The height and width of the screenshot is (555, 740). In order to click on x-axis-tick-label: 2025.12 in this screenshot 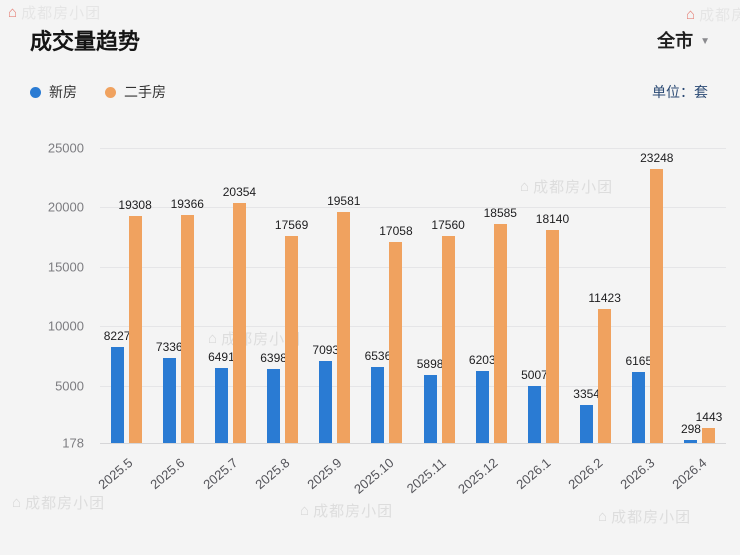, I will do `click(478, 476)`.